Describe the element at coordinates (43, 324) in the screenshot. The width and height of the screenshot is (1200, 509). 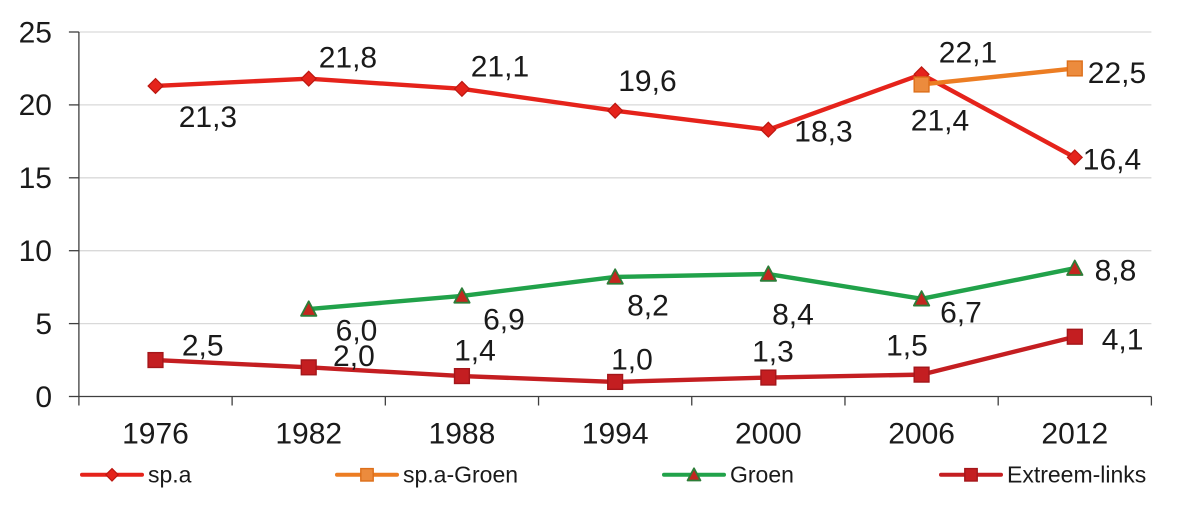
I see `y-axis-label-5: 5` at that location.